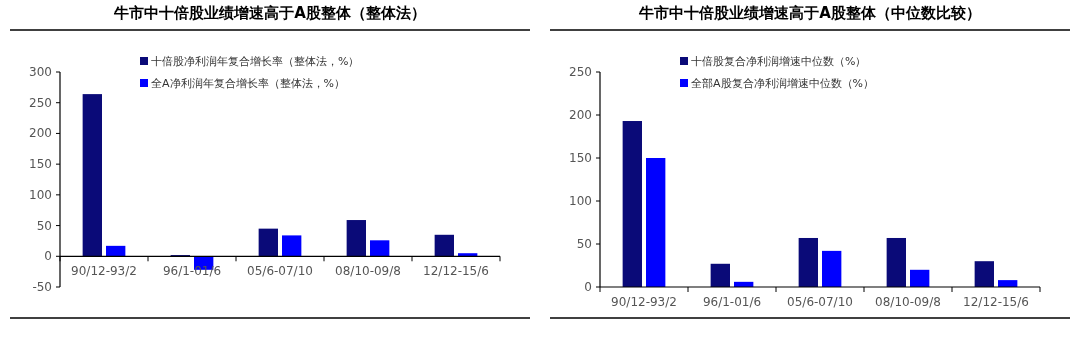 The height and width of the screenshot is (355, 1080). I want to click on y-tick-label: -50, so click(42, 287).